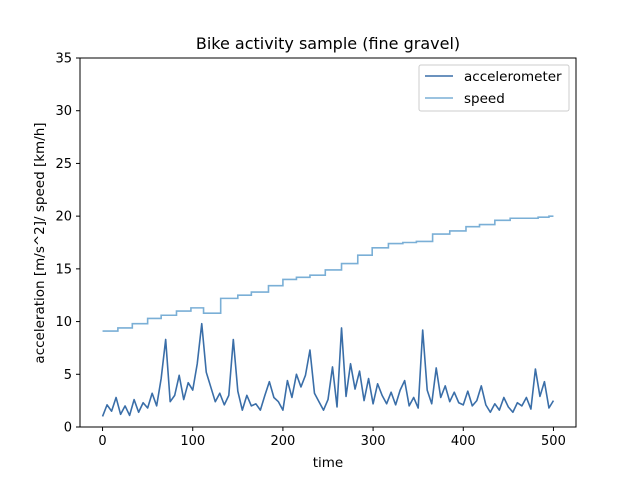 This screenshot has width=640, height=480. What do you see at coordinates (328, 369) in the screenshot?
I see `series-line-accelerometer` at bounding box center [328, 369].